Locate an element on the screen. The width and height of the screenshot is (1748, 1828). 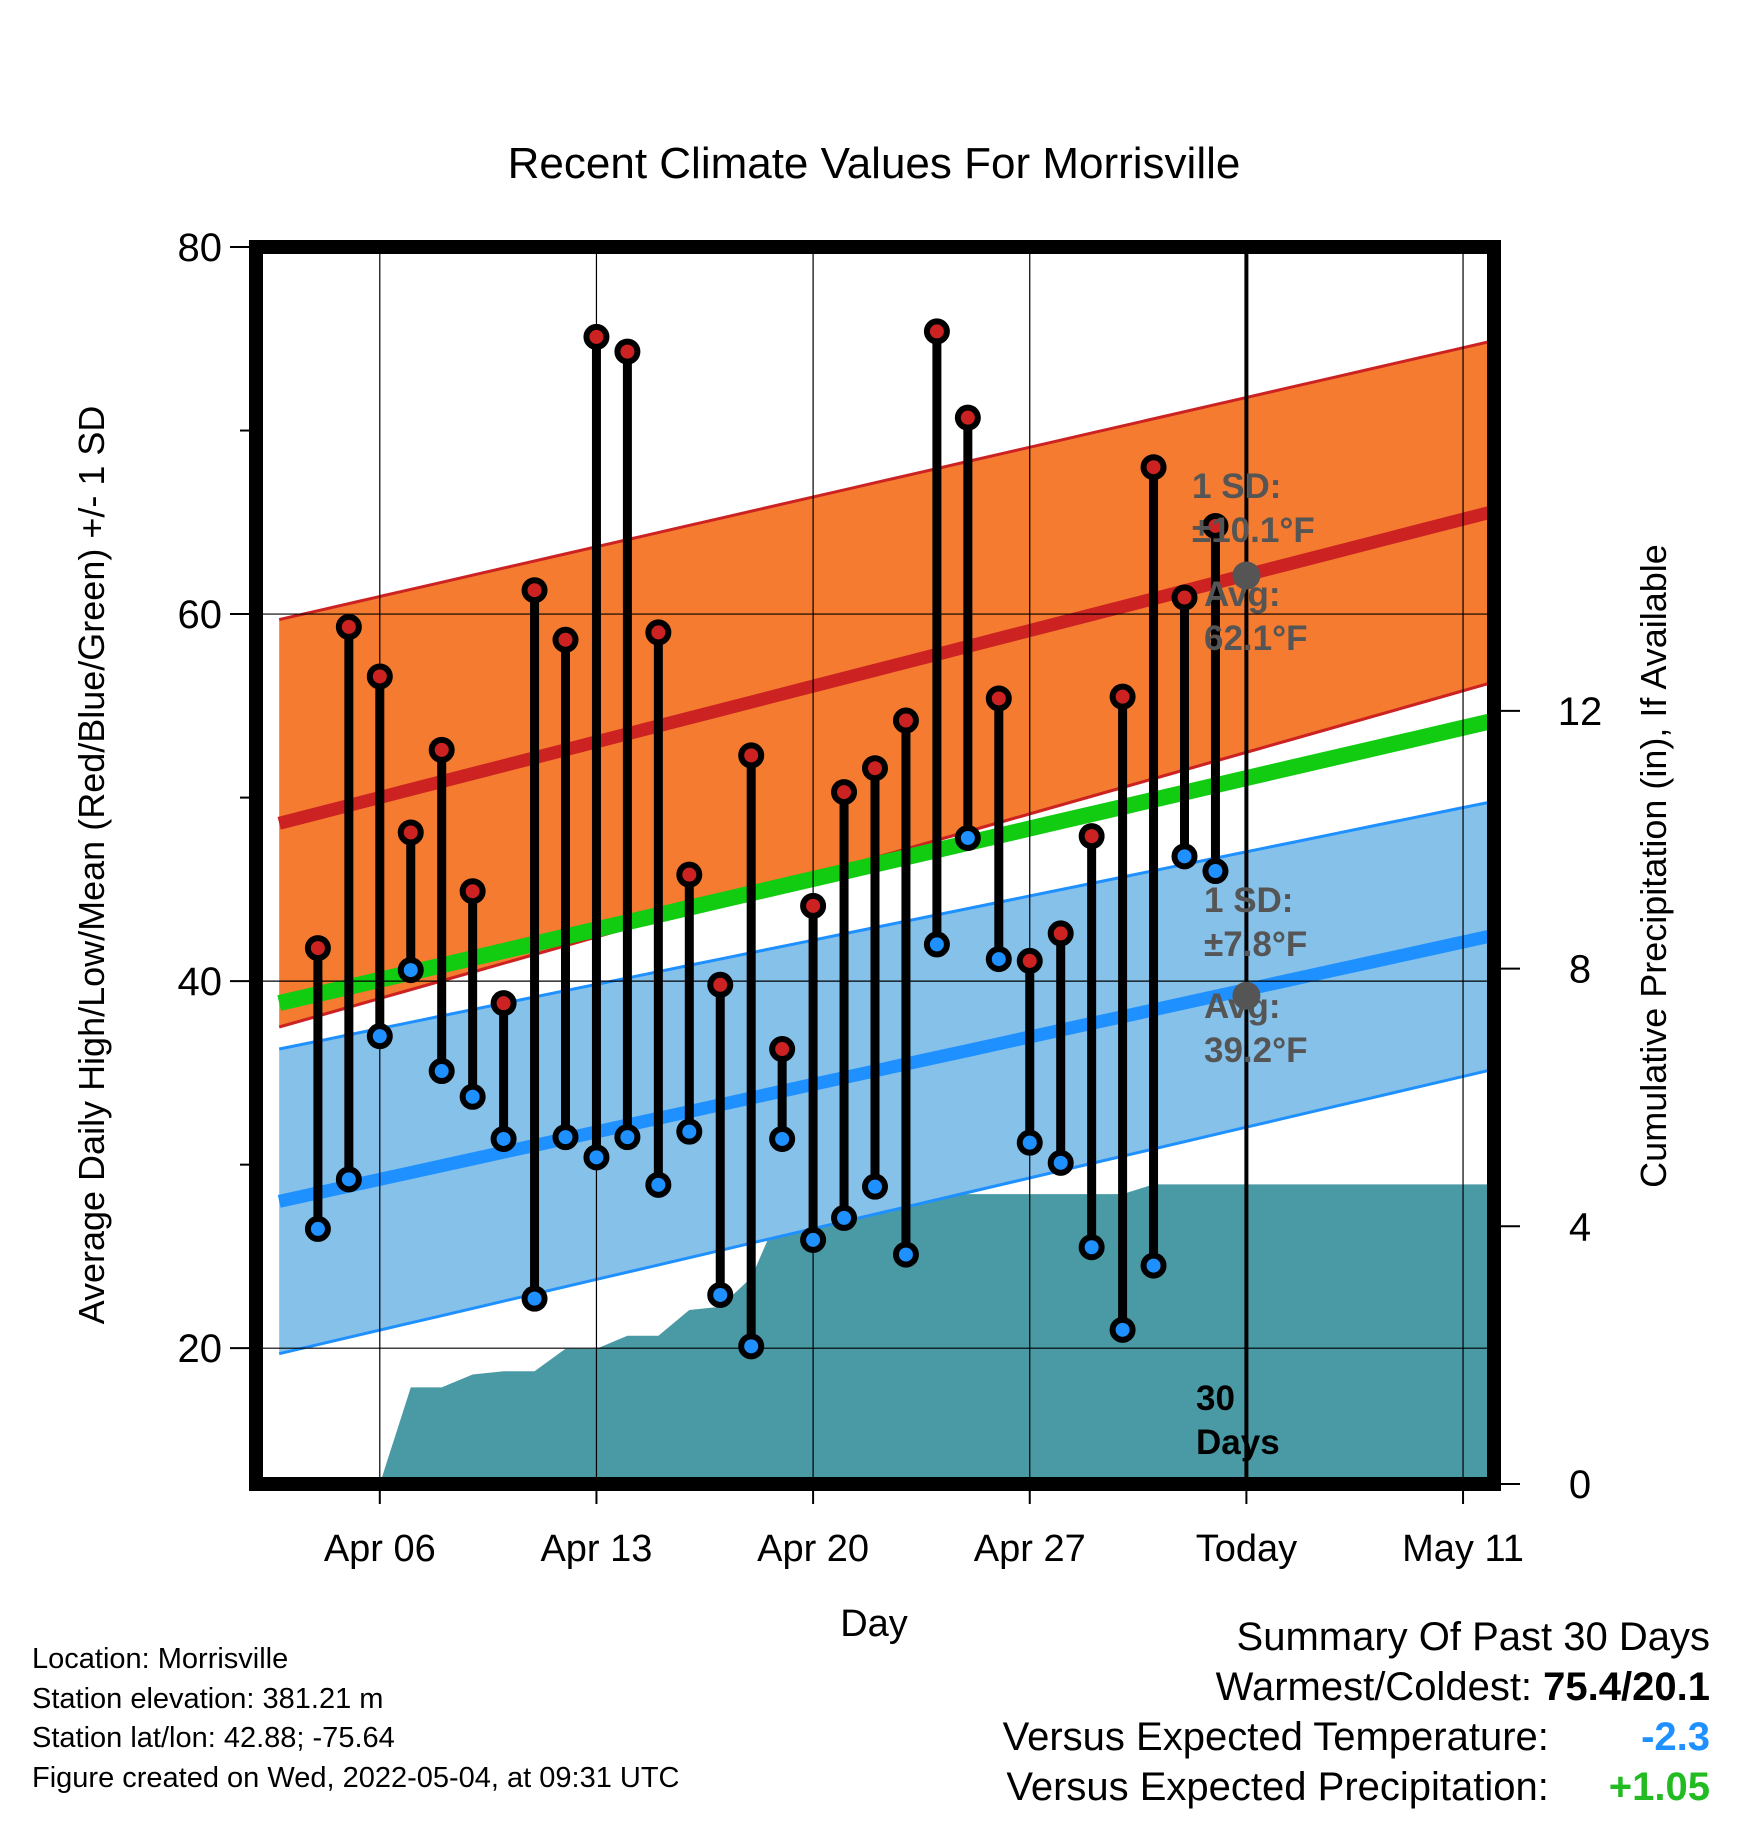
elevation-text: Station elevation: 381.21 m is located at coordinates (208, 1698).